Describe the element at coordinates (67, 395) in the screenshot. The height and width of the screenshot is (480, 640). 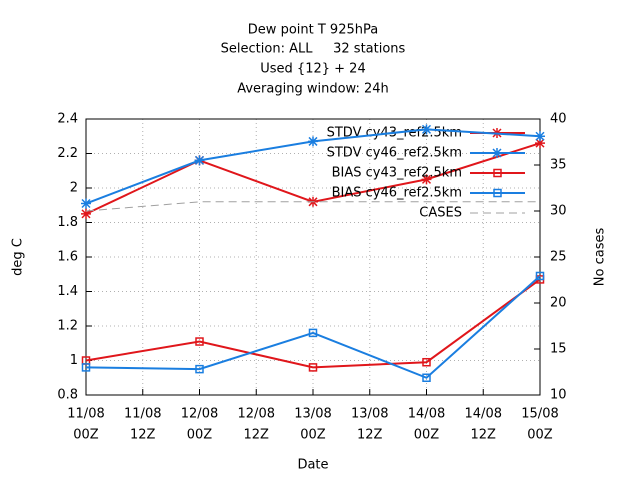
I see `y-tick-label: 0.8` at that location.